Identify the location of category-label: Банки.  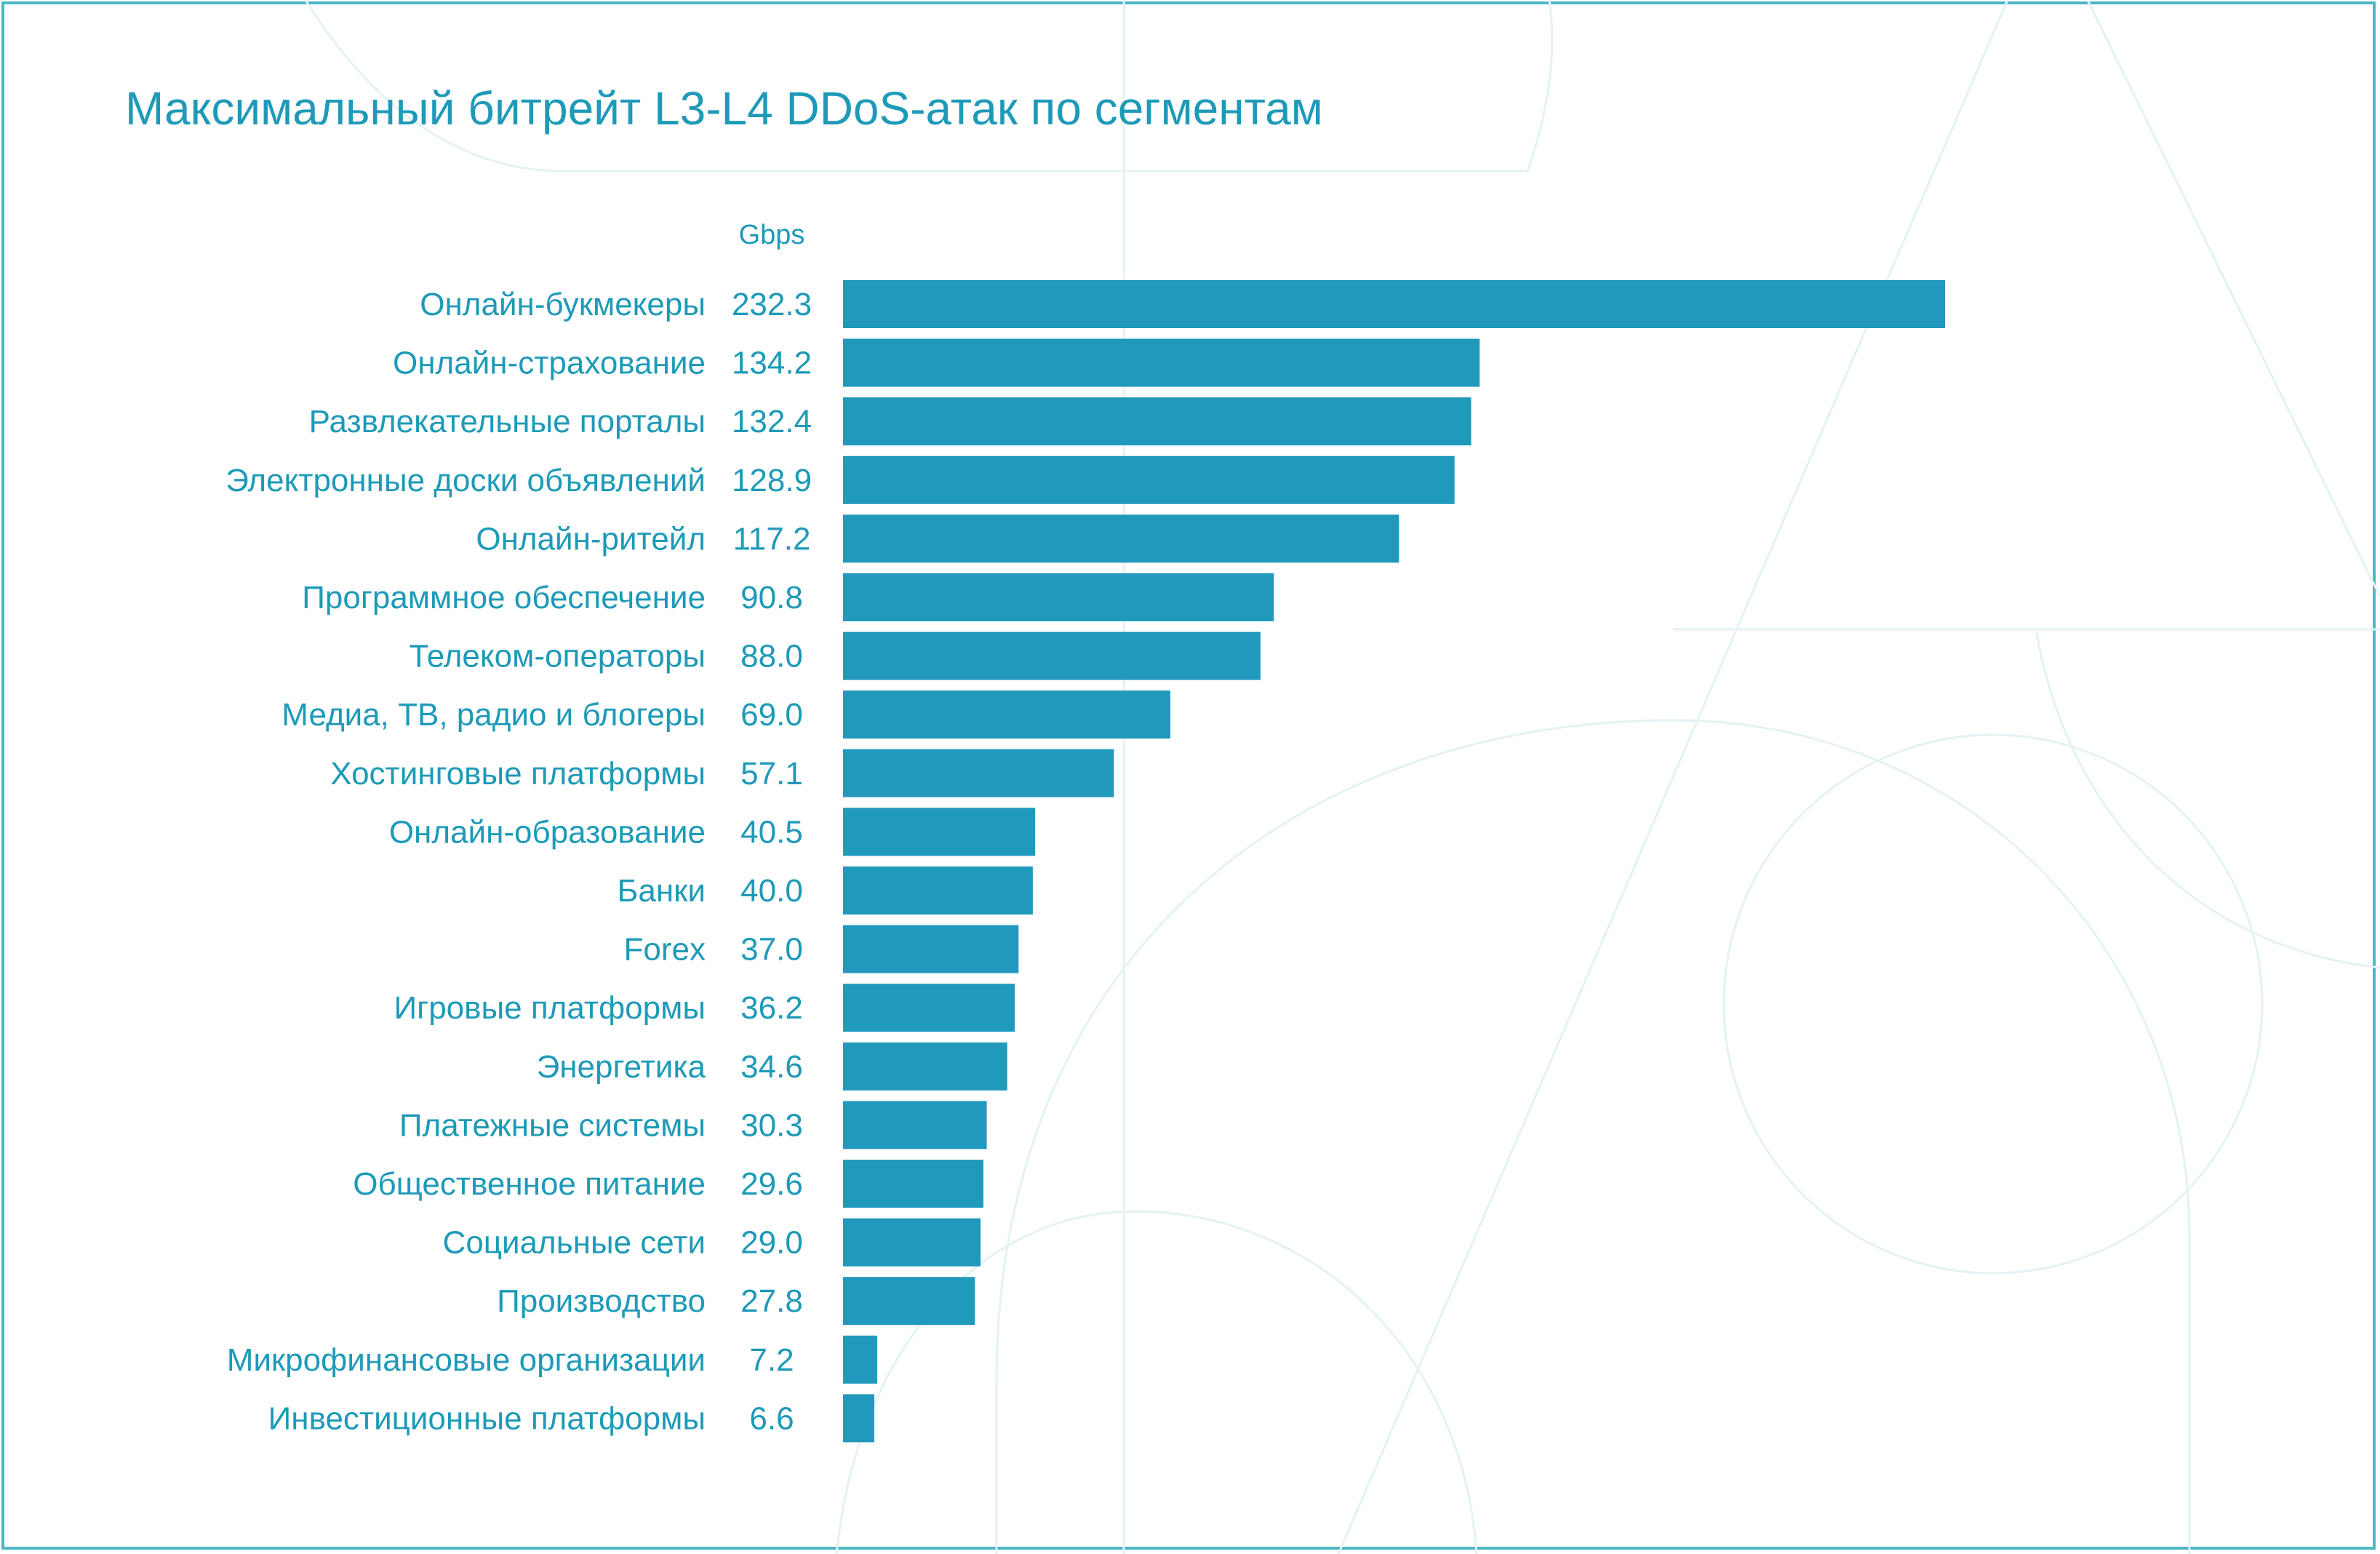
(662, 891).